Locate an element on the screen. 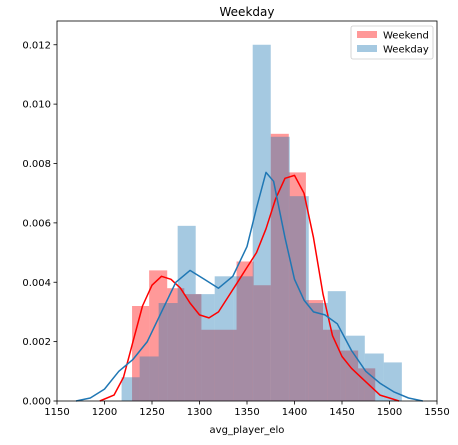 The image size is (458, 445). x-tick-label: 1500 is located at coordinates (389, 412).